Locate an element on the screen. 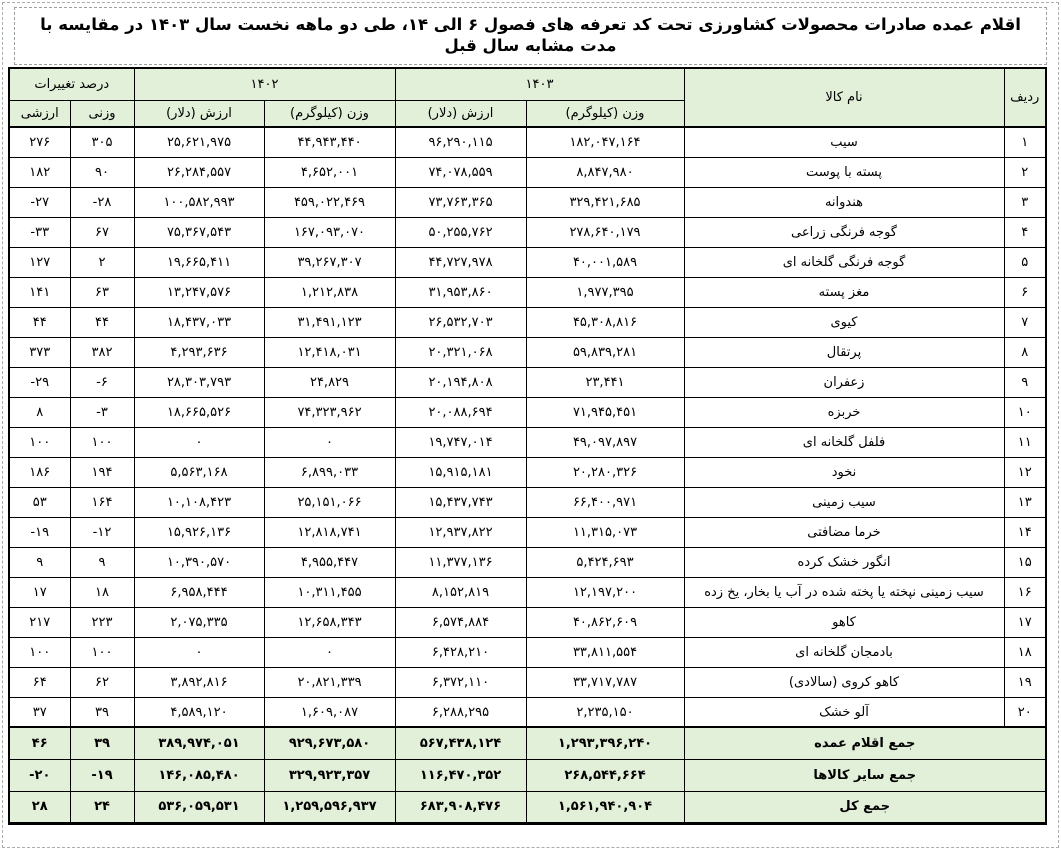 This screenshot has width=1061, height=850. cell-value-1402: ۲,۰۷۵,۳۳۵ is located at coordinates (199, 622).